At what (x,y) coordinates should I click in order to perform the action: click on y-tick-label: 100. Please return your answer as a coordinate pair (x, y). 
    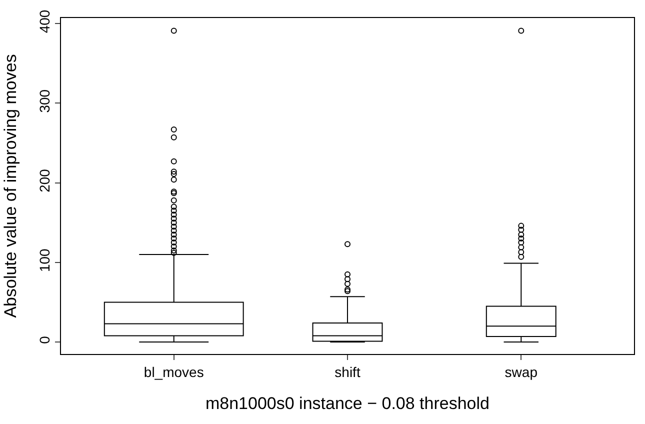
    Looking at the image, I should click on (44, 260).